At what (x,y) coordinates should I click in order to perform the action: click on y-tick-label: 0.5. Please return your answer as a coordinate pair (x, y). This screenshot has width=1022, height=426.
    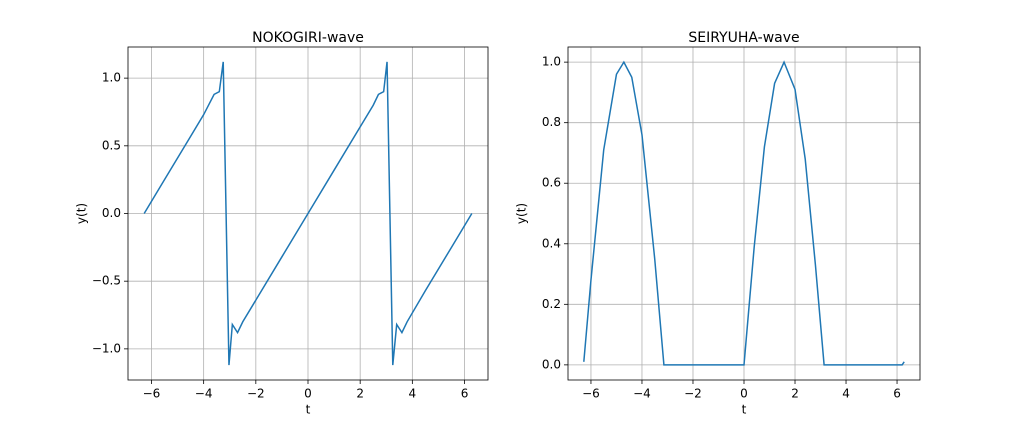
    Looking at the image, I should click on (111, 145).